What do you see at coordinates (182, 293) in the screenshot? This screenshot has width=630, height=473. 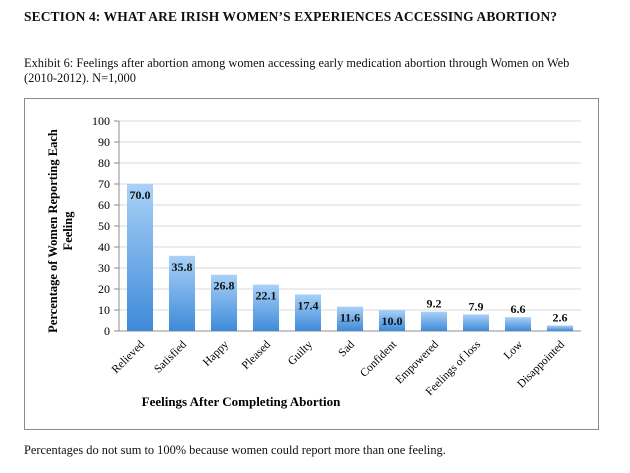 I see `bar-satisfied` at bounding box center [182, 293].